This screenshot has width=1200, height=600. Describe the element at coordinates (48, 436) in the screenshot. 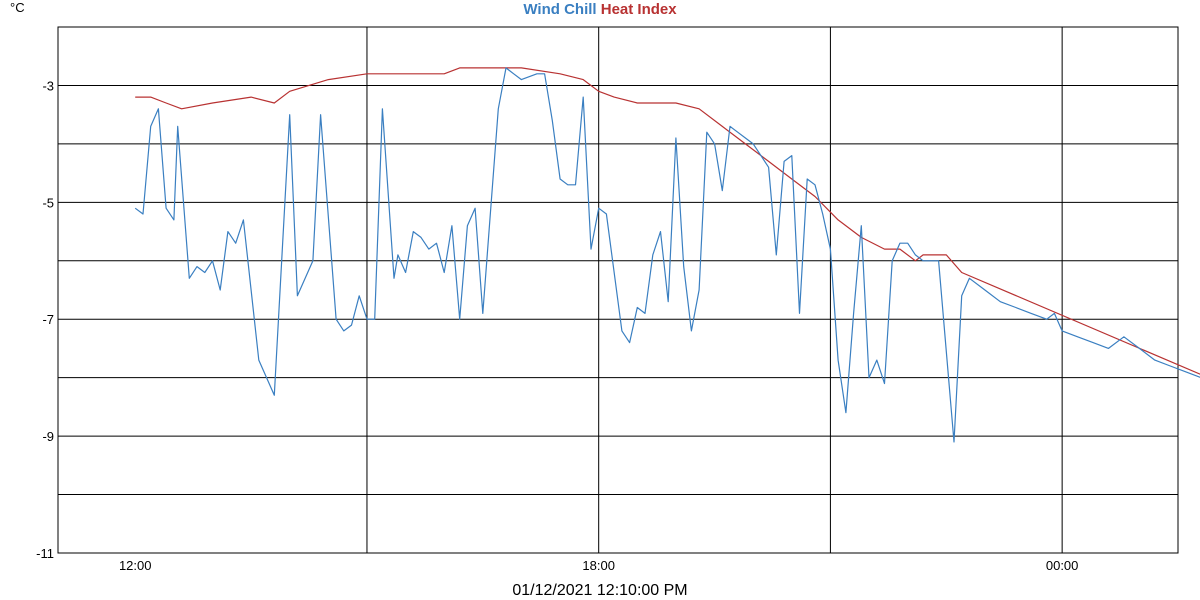

I see `y-tick-label: -9` at that location.